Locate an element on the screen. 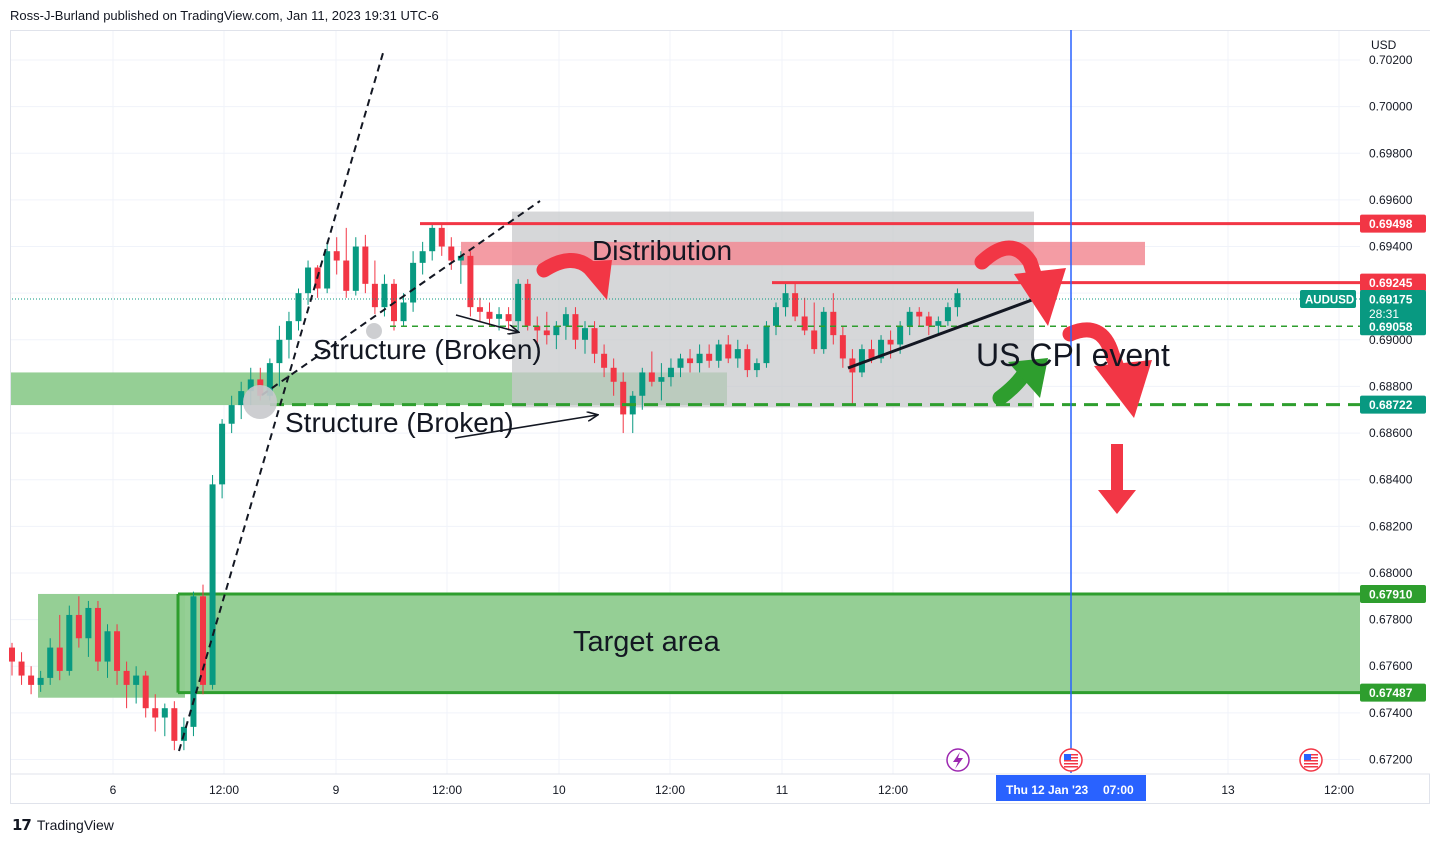 The width and height of the screenshot is (1441, 844). price-label-badge: 0.68722 is located at coordinates (1393, 404).